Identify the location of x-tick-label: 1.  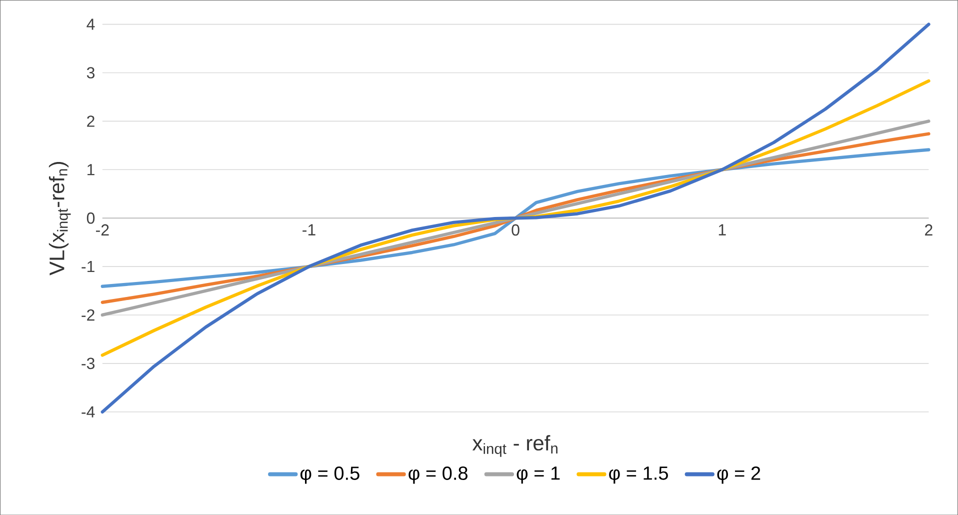
(722, 230).